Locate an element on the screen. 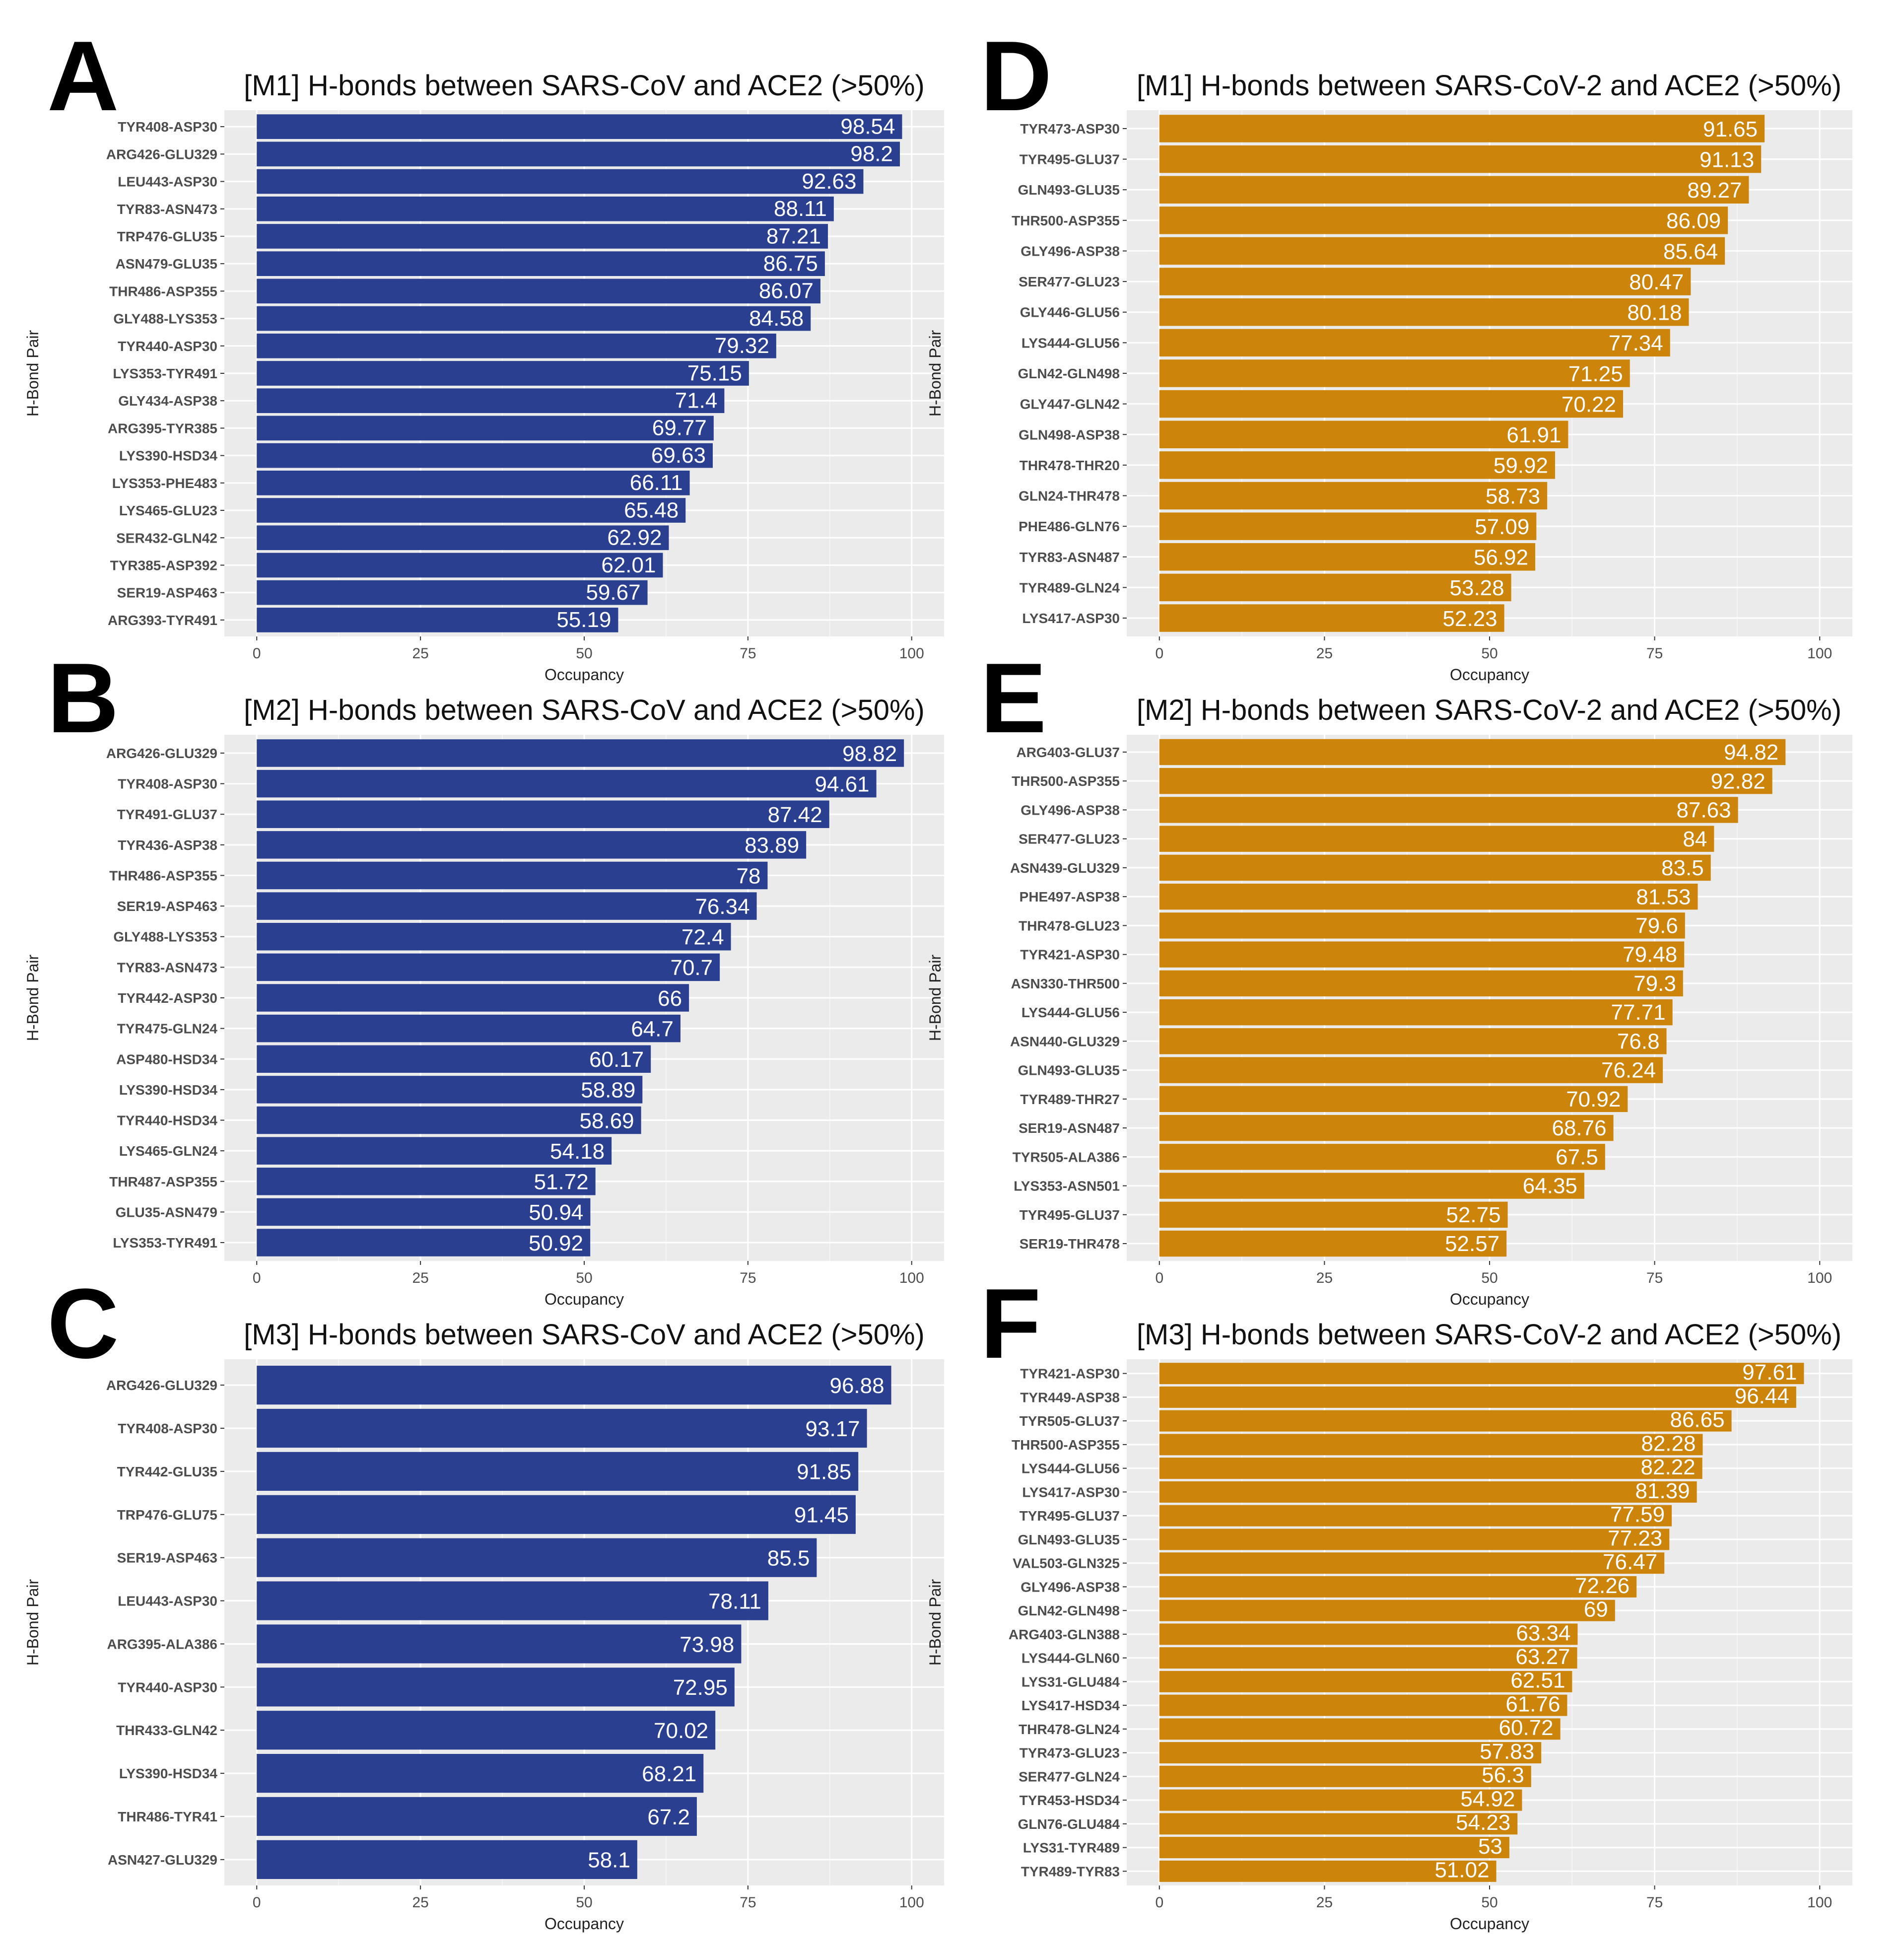 This screenshot has width=1904, height=1950. bar-value-label: 80.47 is located at coordinates (1656, 282).